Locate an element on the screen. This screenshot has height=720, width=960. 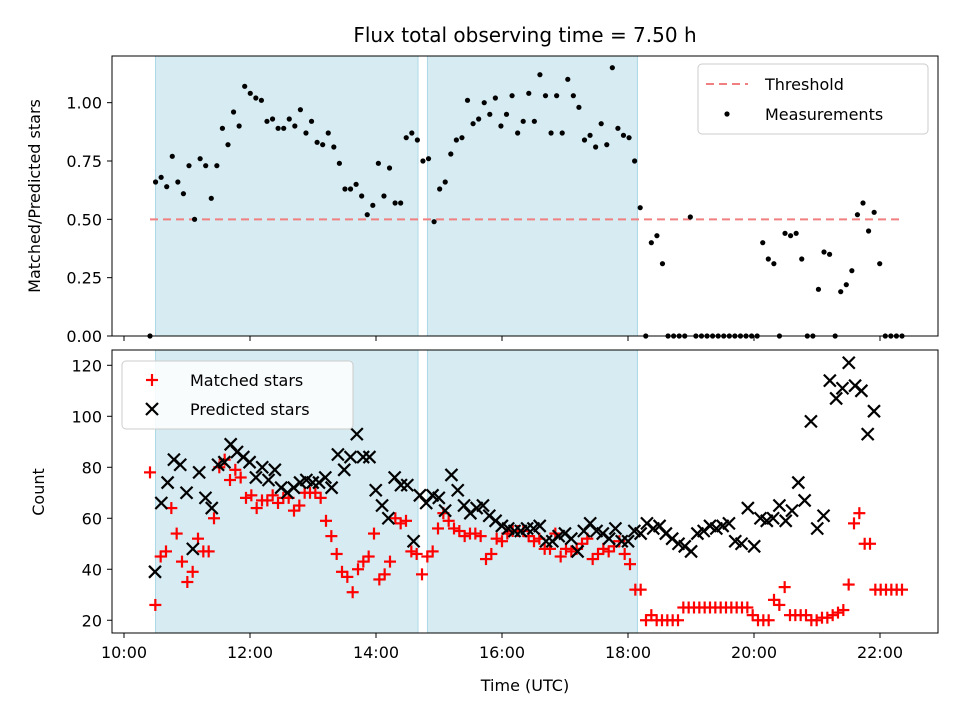
top-ytick-label: 0.25 is located at coordinates (84, 278).